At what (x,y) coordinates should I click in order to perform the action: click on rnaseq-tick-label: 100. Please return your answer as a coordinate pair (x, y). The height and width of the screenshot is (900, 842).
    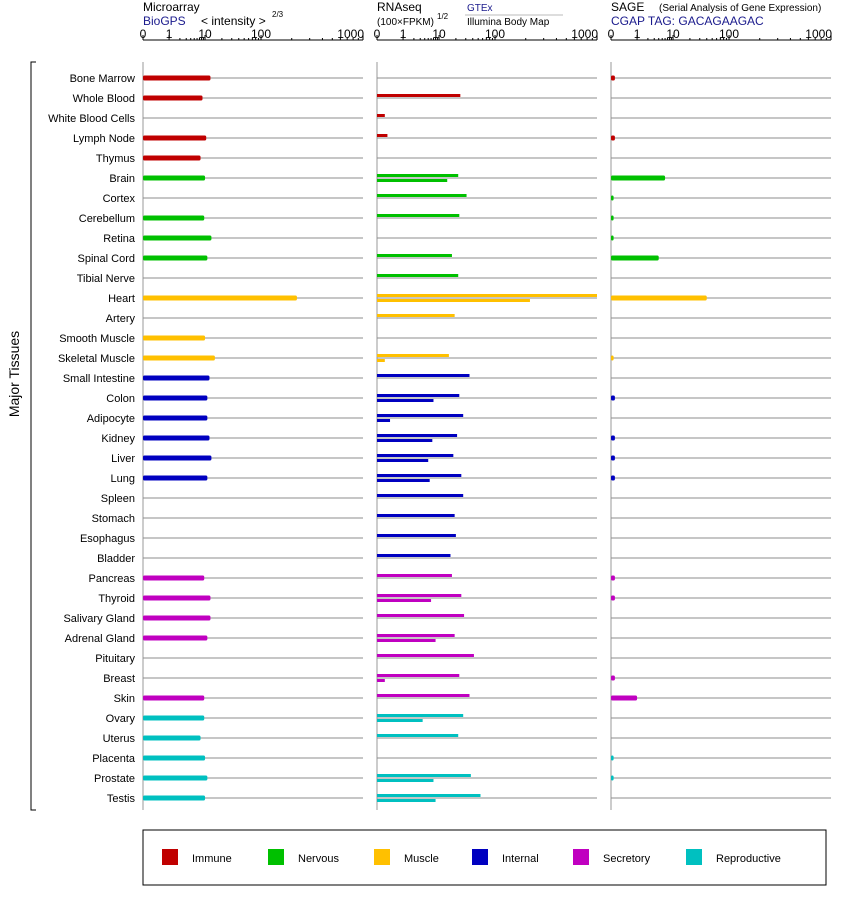
    Looking at the image, I should click on (495, 34).